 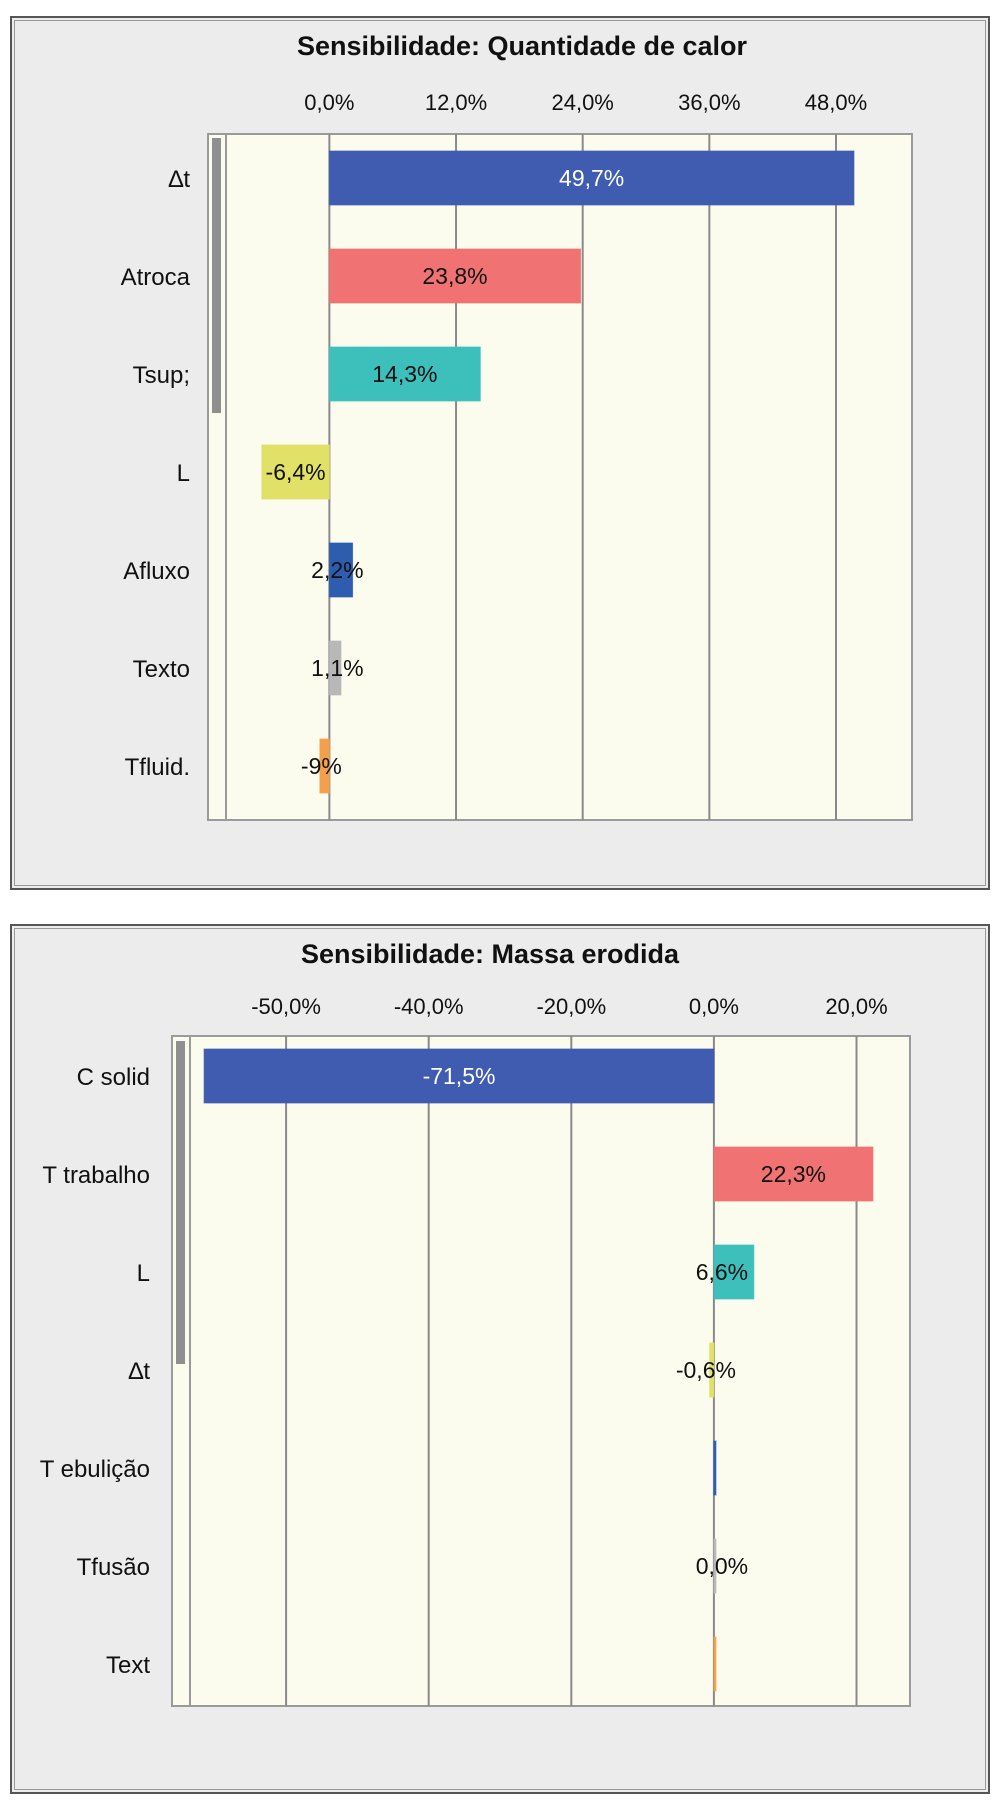 I want to click on category-label: Text, so click(x=128, y=1665).